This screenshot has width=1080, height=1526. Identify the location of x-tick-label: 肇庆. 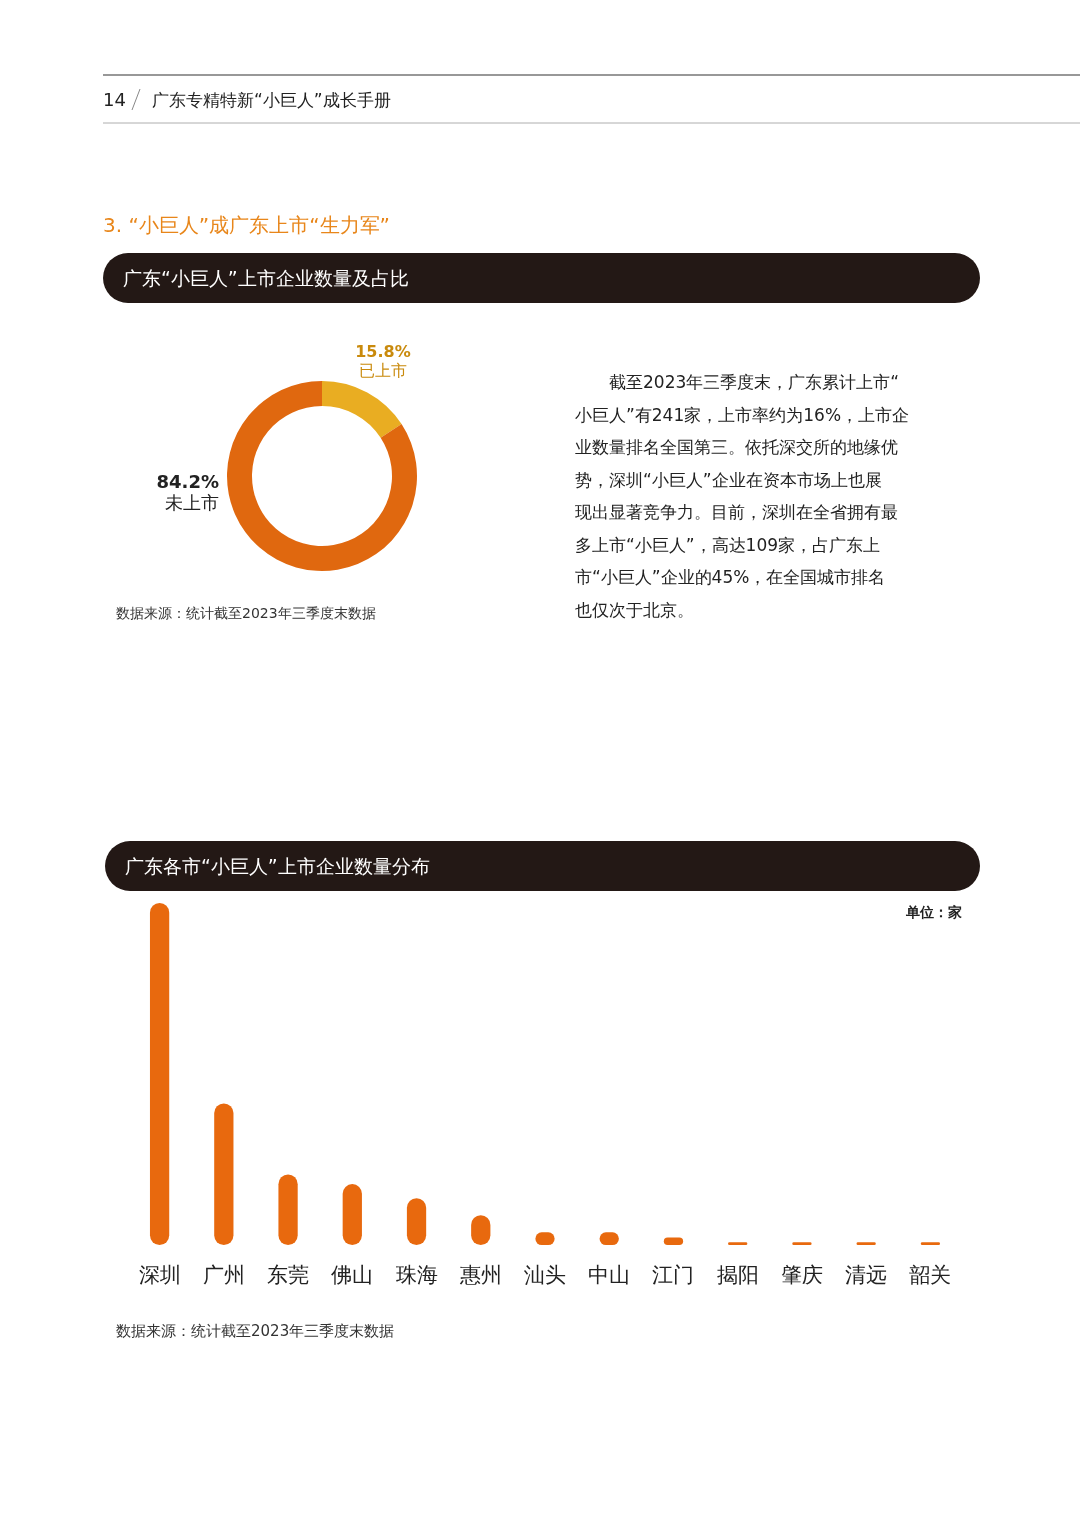
(801, 1275).